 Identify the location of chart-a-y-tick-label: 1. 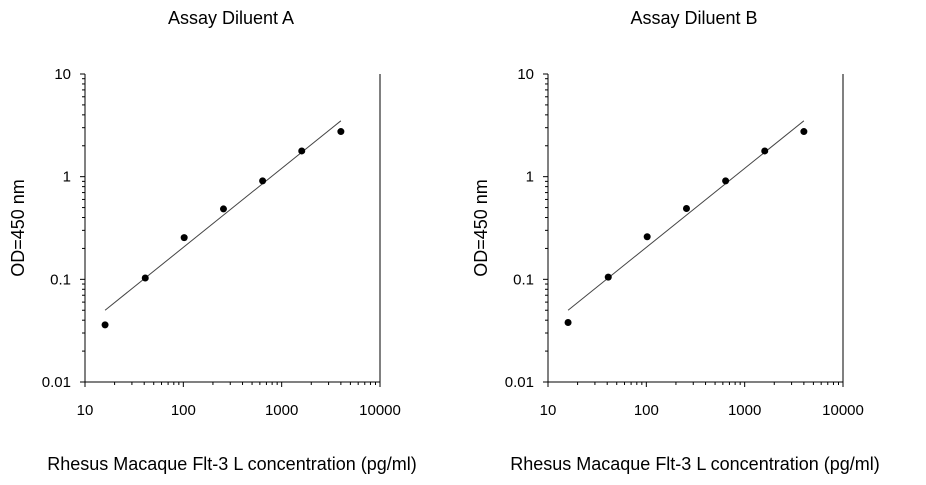
(67, 177).